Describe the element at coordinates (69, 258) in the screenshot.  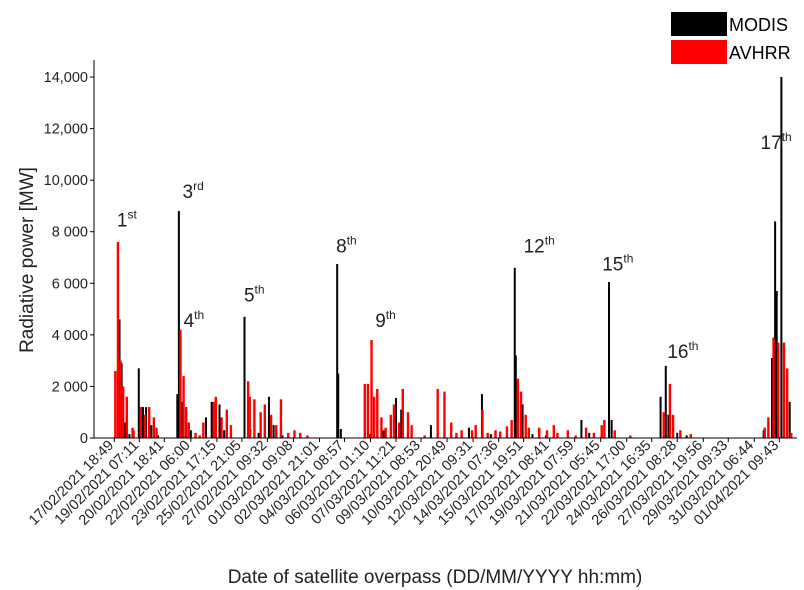
I see `y-tick-labels: 0 2 000 4 000 6 000 8 000 10,000 12,000 14,000` at that location.